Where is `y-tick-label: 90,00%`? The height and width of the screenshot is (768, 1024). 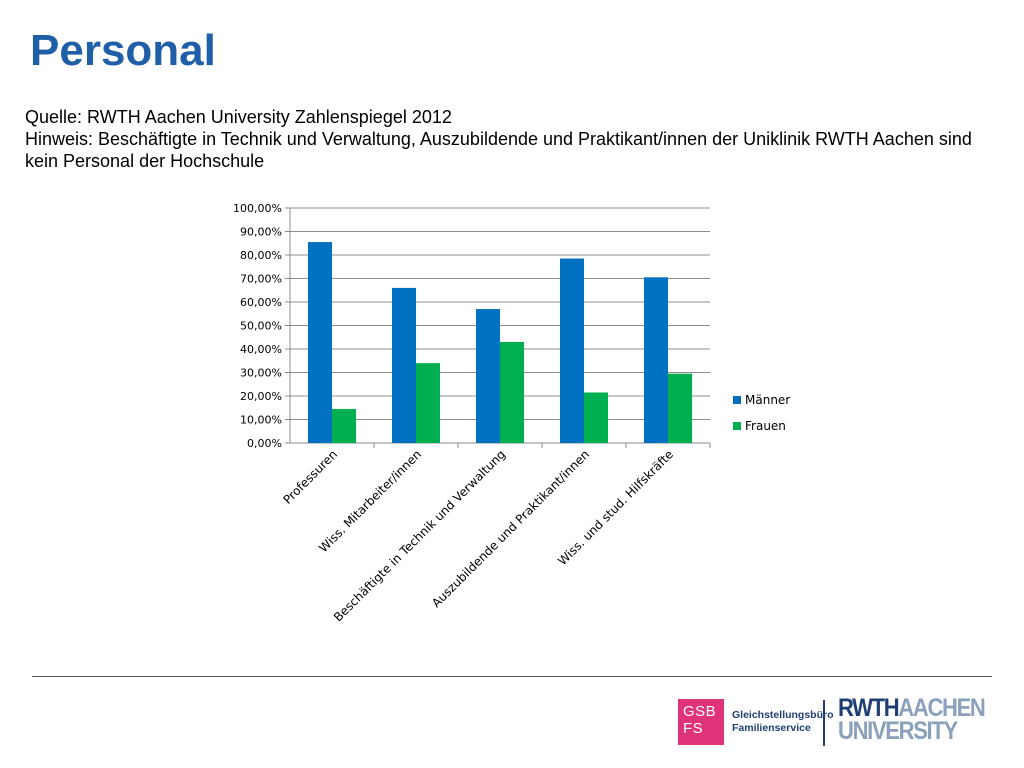 y-tick-label: 90,00% is located at coordinates (261, 232).